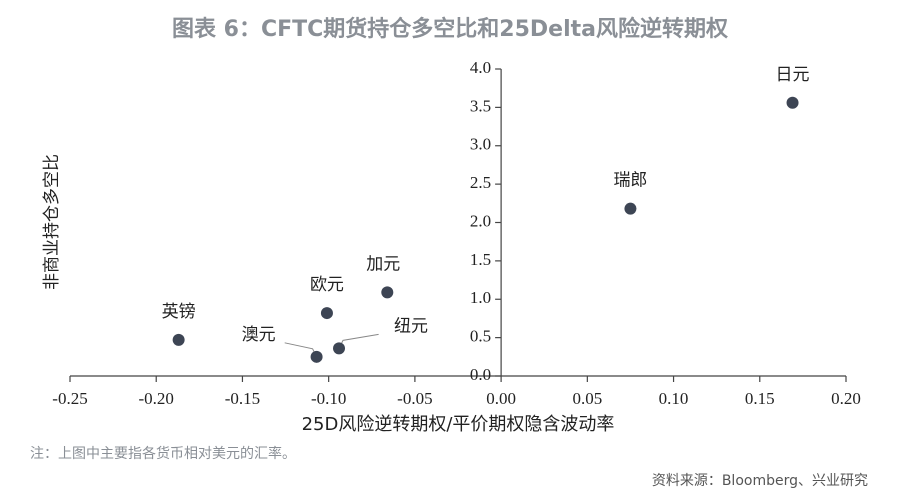  Describe the element at coordinates (760, 481) in the screenshot. I see `source: 资料来源：Bloomberg、兴业研究` at that location.